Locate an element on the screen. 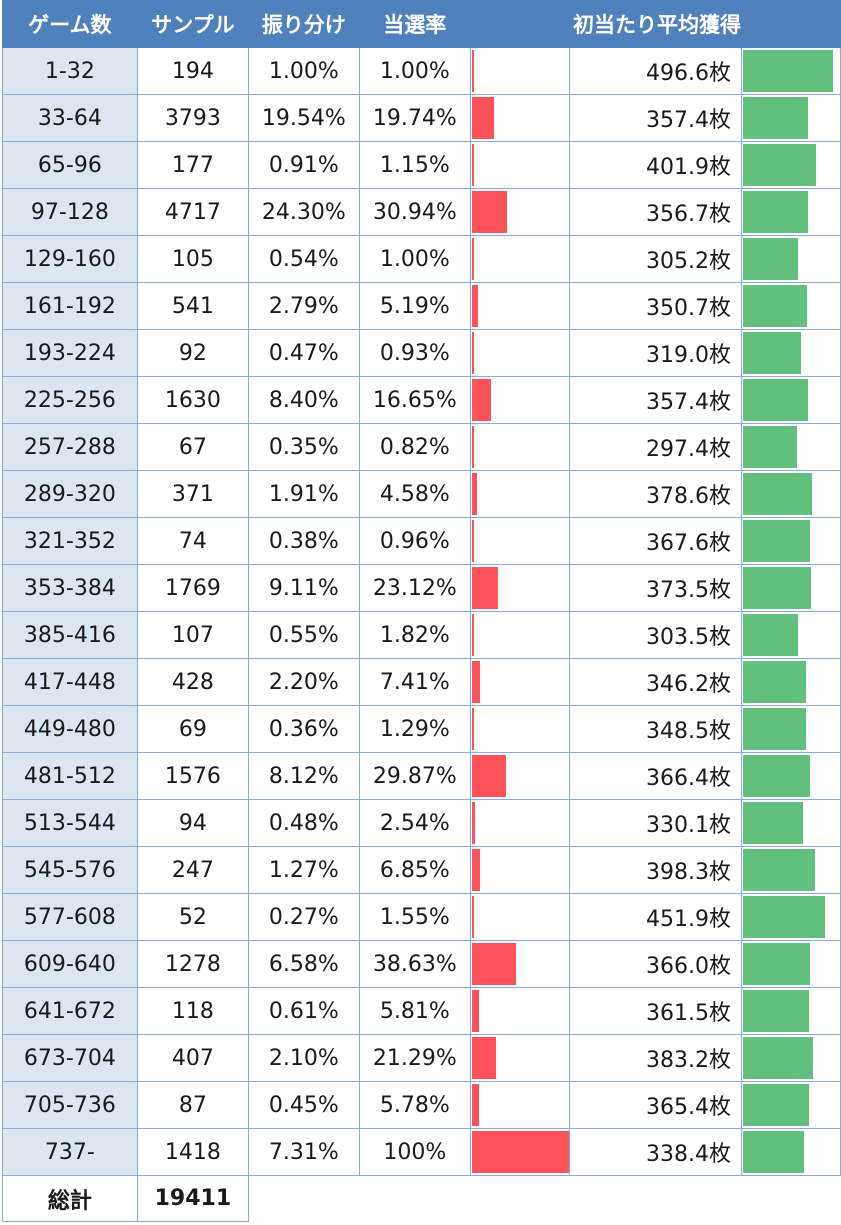  range-cell: 193-224 is located at coordinates (70, 353).